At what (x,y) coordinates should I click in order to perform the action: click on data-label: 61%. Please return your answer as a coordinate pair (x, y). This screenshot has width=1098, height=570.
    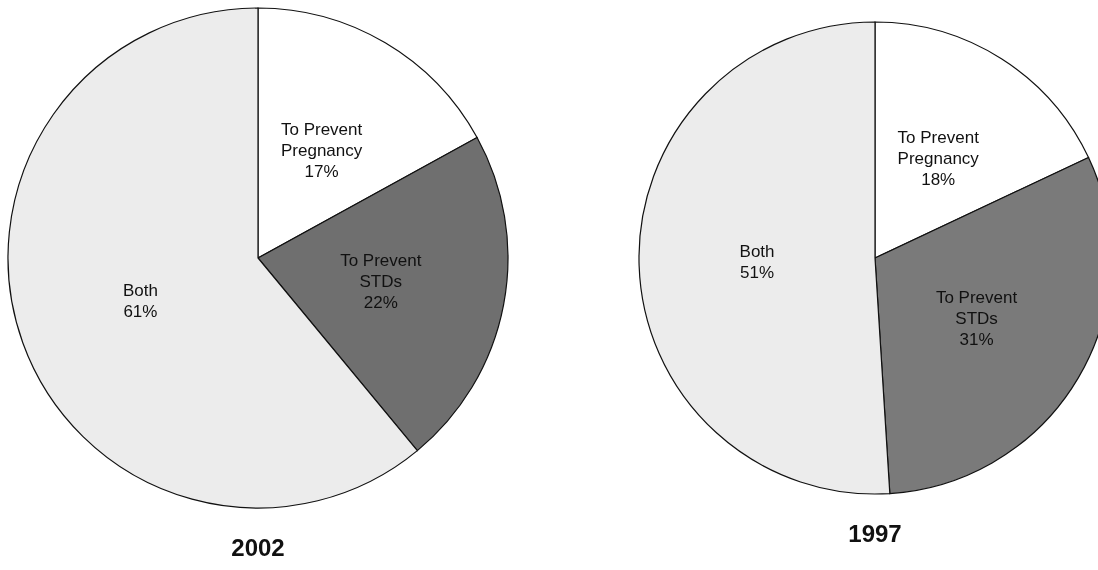
    Looking at the image, I should click on (140, 311).